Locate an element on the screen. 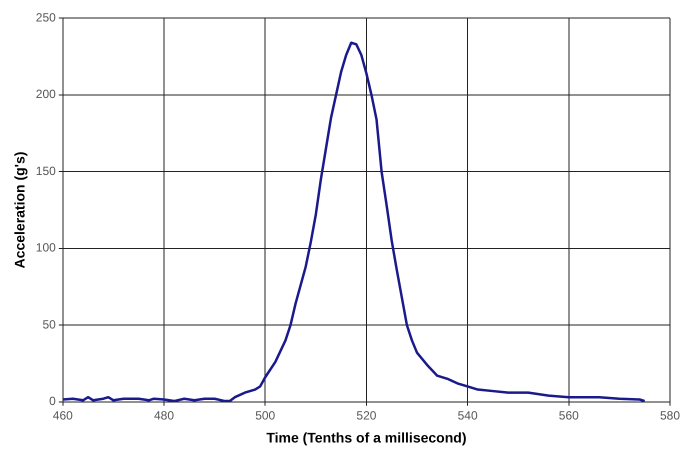 This screenshot has height=459, width=694. y-tick-label: 250 is located at coordinates (46, 17).